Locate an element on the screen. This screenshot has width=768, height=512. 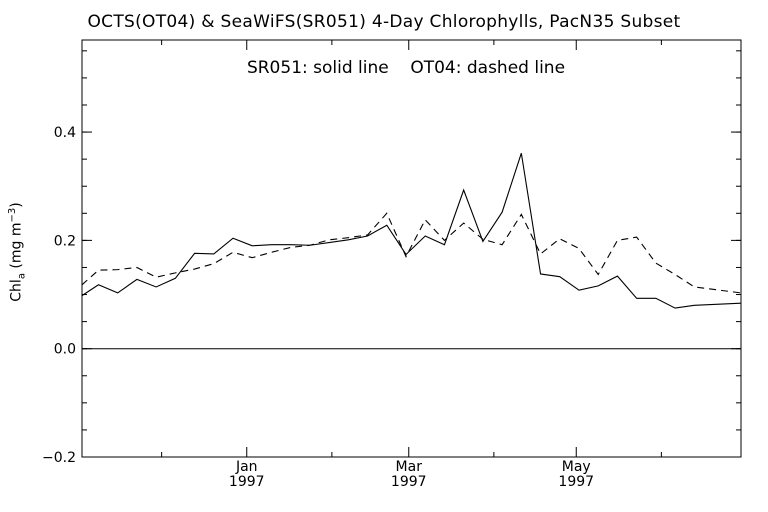
x-tick-label2-2: 1997 is located at coordinates (576, 482).